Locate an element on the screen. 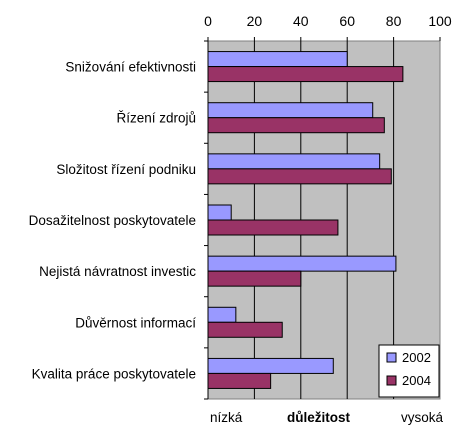 The image size is (466, 435). category-label-4: Dosažitelnost poskytovatele is located at coordinates (112, 220).